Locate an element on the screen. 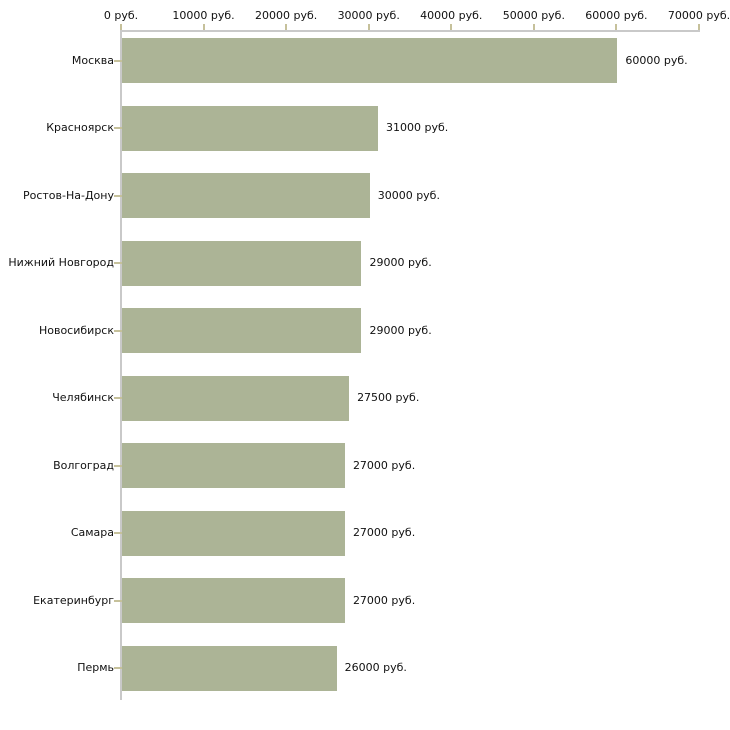 Image resolution: width=730 pixels, height=730 pixels. category-label: Пермь is located at coordinates (95, 668).